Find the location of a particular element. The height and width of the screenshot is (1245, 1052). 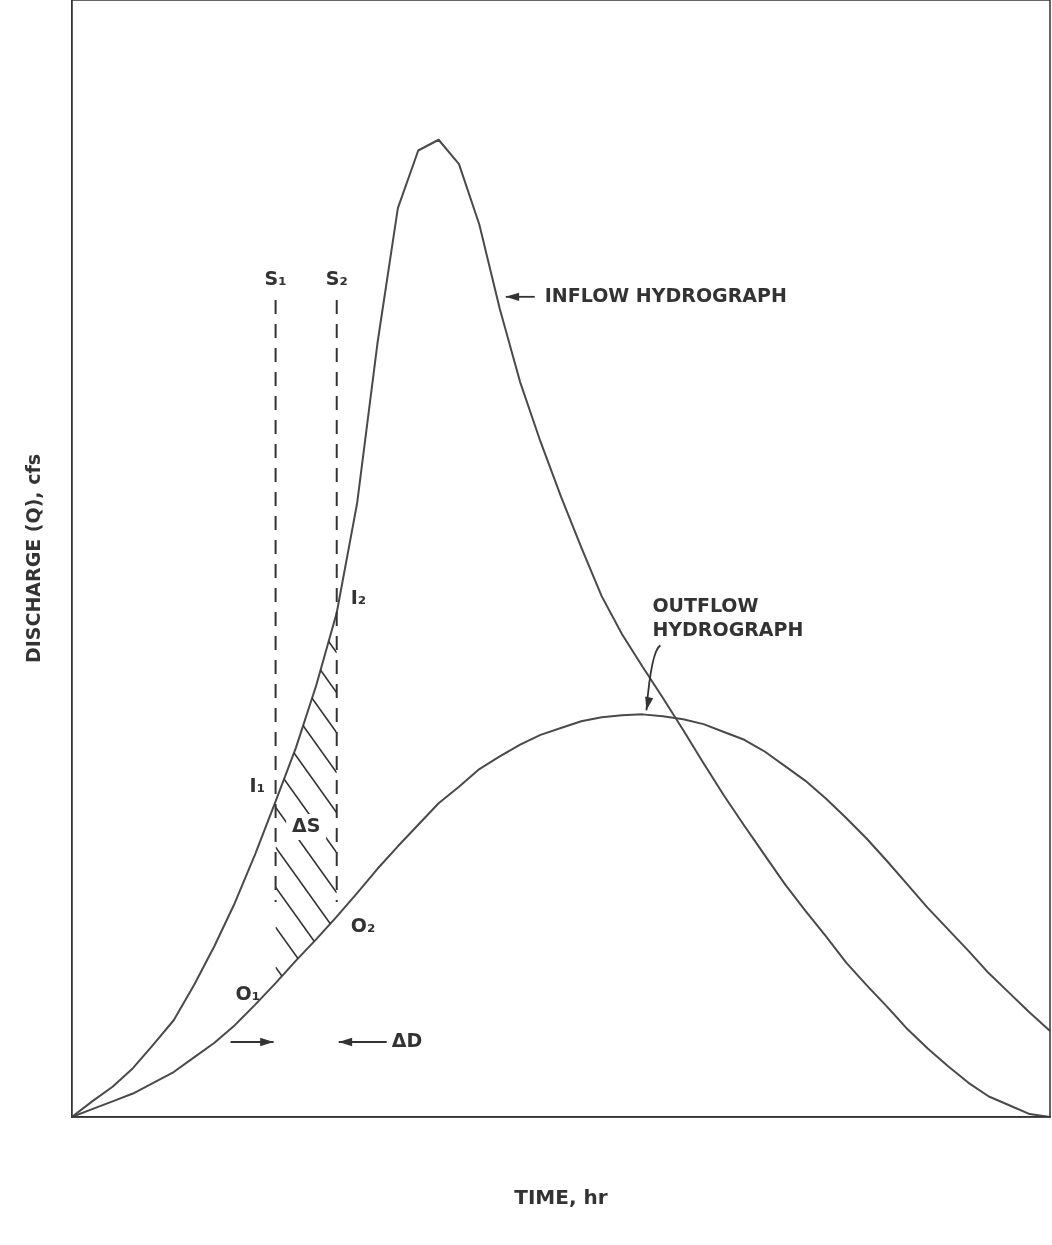

annotation: O₁ is located at coordinates (248, 993).